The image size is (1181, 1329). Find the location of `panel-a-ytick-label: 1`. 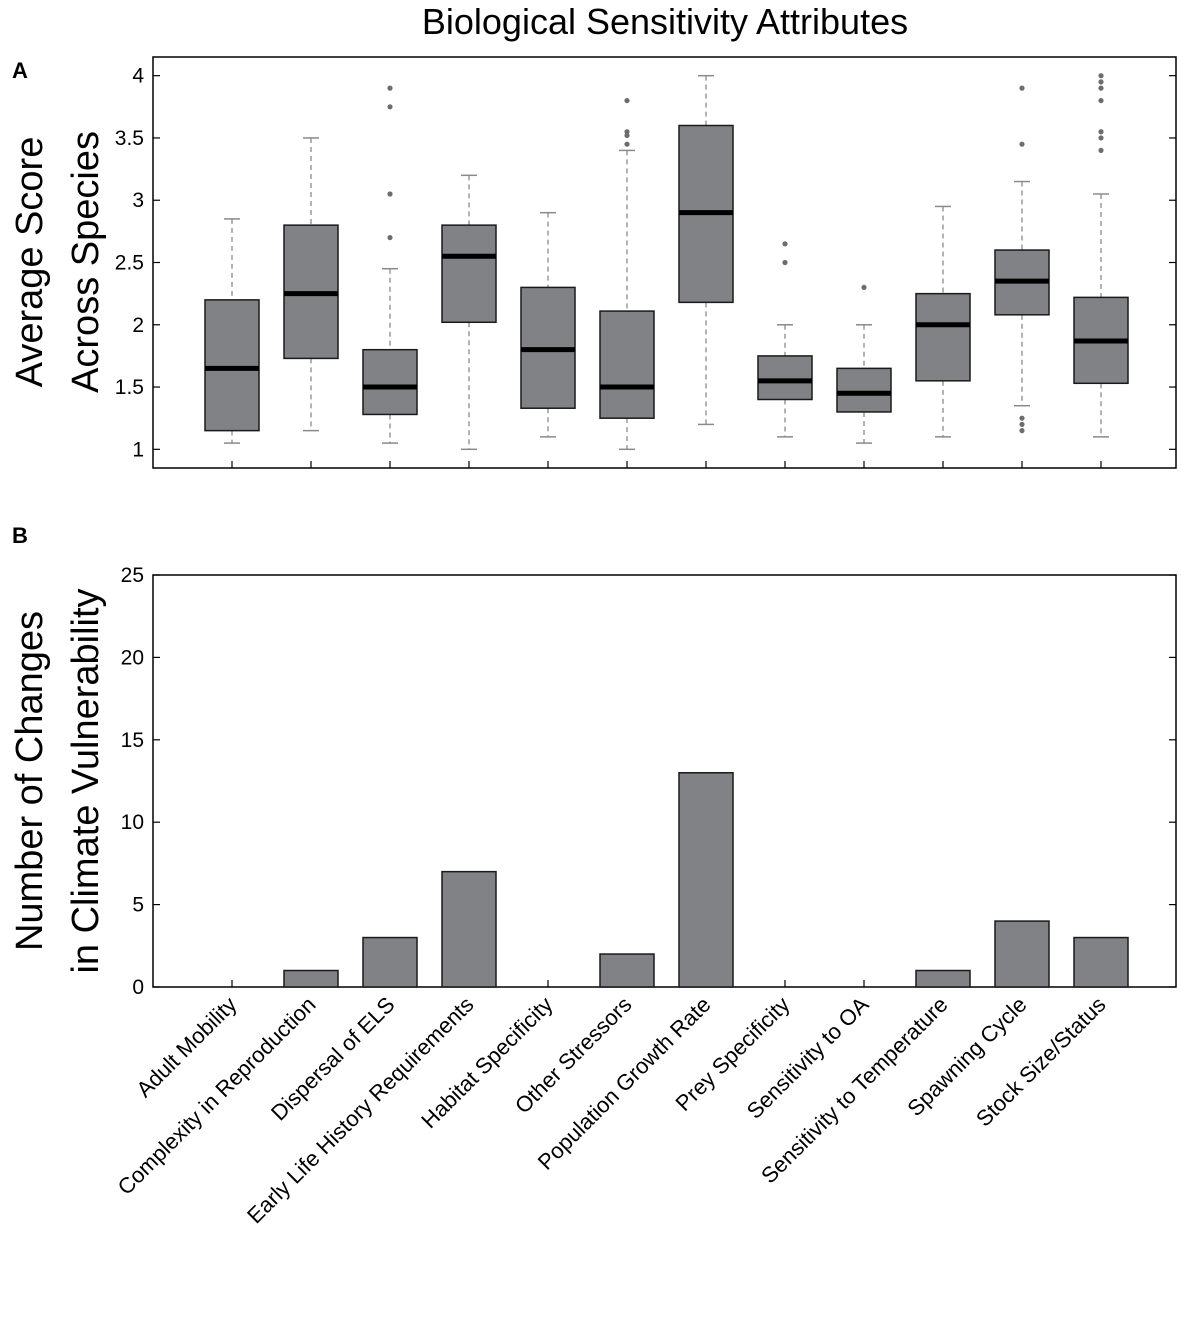

panel-a-ytick-label: 1 is located at coordinates (138, 449).